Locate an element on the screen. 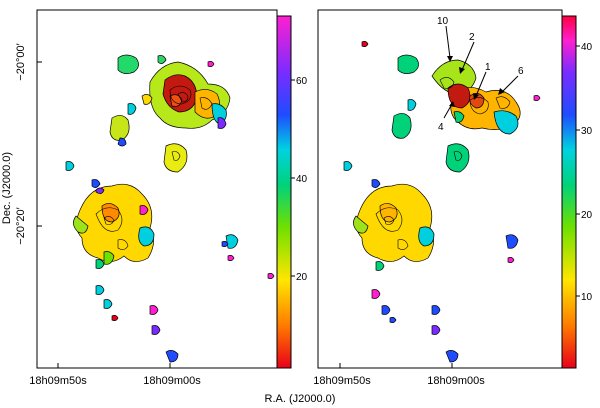 Image resolution: width=600 pixels, height=408 pixels. right-x-tick-1: 18h09m50s is located at coordinates (342, 381).